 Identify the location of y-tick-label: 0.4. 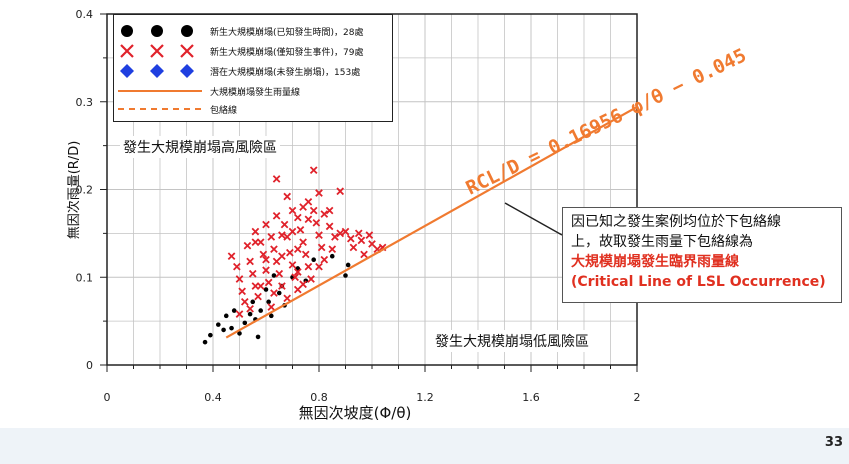
(85, 14).